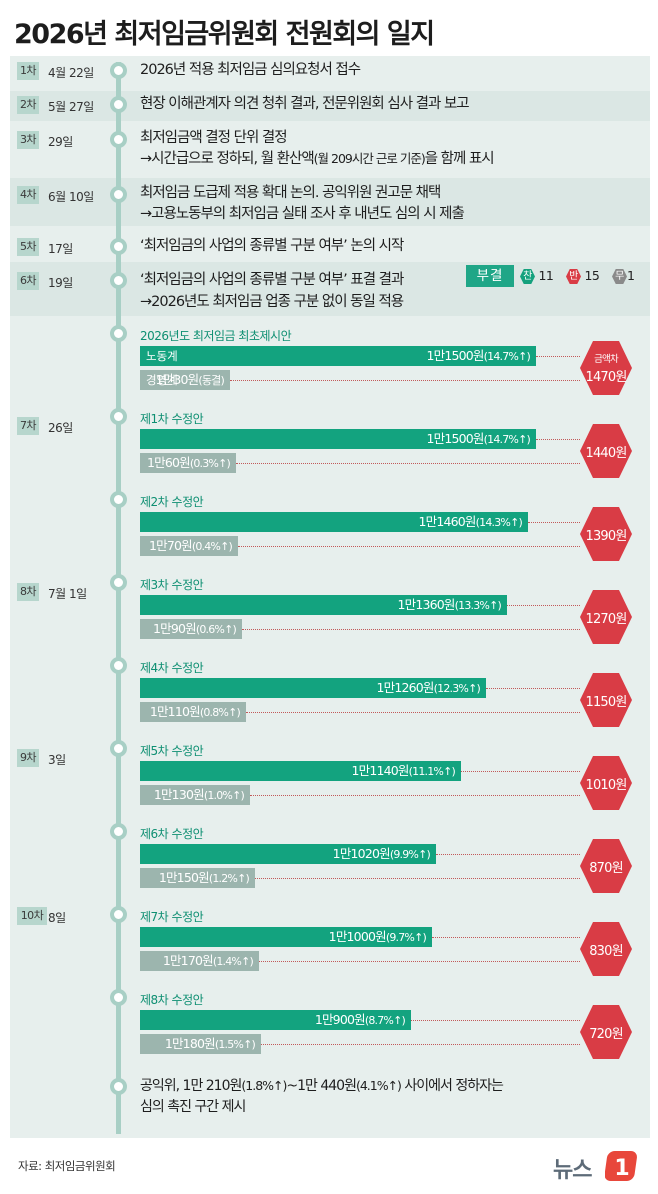 This screenshot has height=1194, width=658. I want to click on gap-value: 1470원, so click(606, 377).